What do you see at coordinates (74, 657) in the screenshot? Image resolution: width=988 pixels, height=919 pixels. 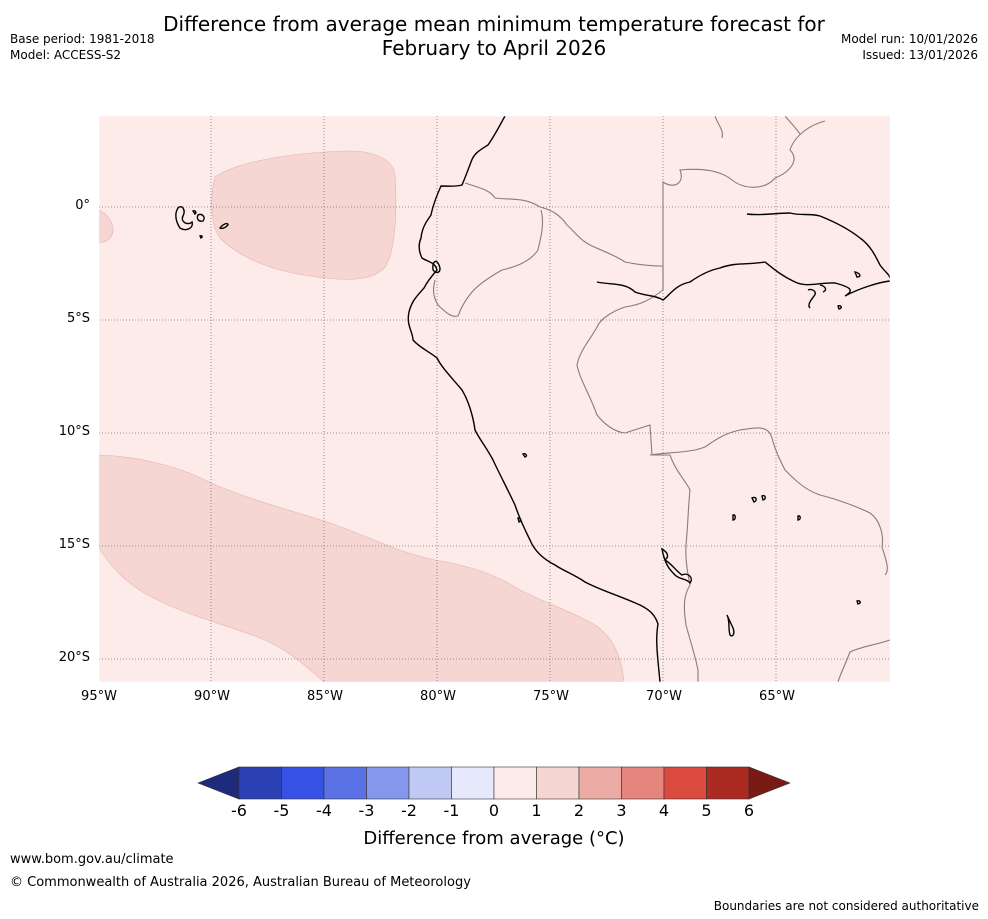 I see `lat-label-20s: 20°S` at bounding box center [74, 657].